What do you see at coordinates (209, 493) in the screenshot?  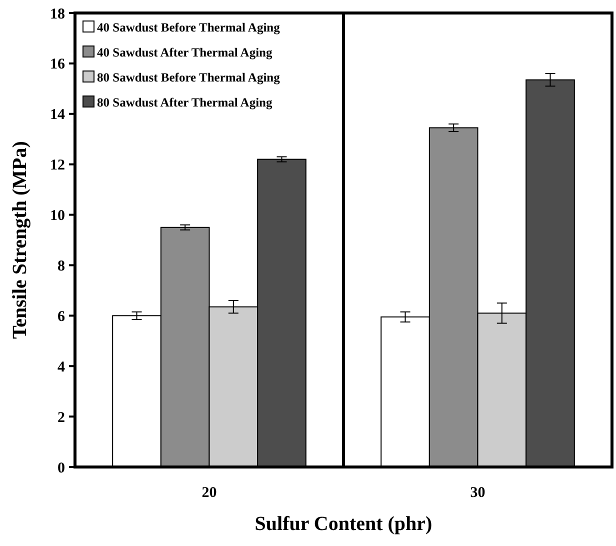 I see `x-tick-label: 20` at bounding box center [209, 493].